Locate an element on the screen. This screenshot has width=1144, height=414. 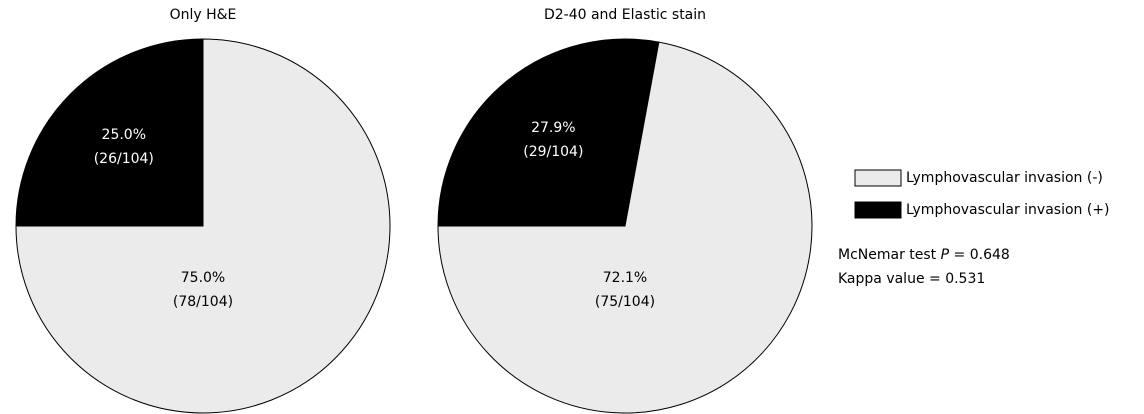
value-label: 72.1% is located at coordinates (625, 278).